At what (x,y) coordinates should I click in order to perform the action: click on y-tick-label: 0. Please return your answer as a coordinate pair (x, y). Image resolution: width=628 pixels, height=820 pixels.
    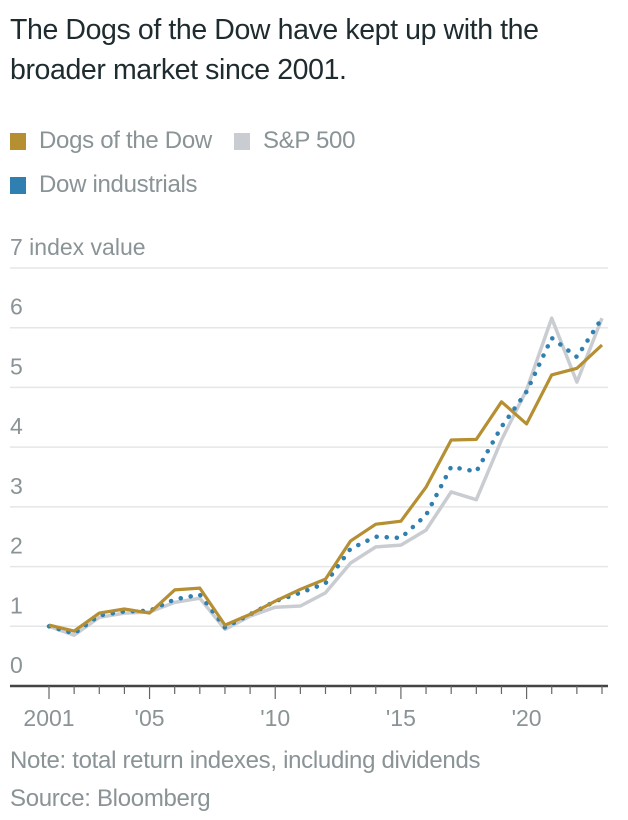
    Looking at the image, I should click on (16, 665).